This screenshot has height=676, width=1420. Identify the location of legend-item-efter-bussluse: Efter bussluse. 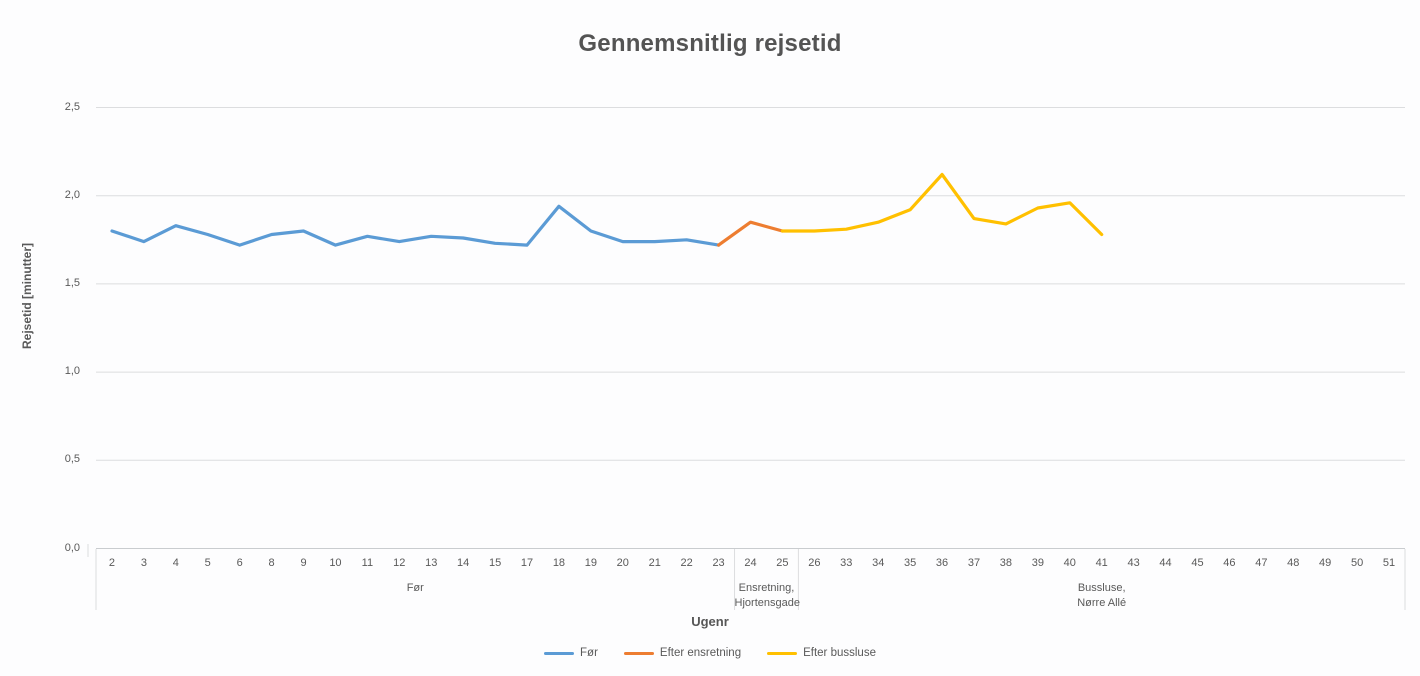
(821, 653).